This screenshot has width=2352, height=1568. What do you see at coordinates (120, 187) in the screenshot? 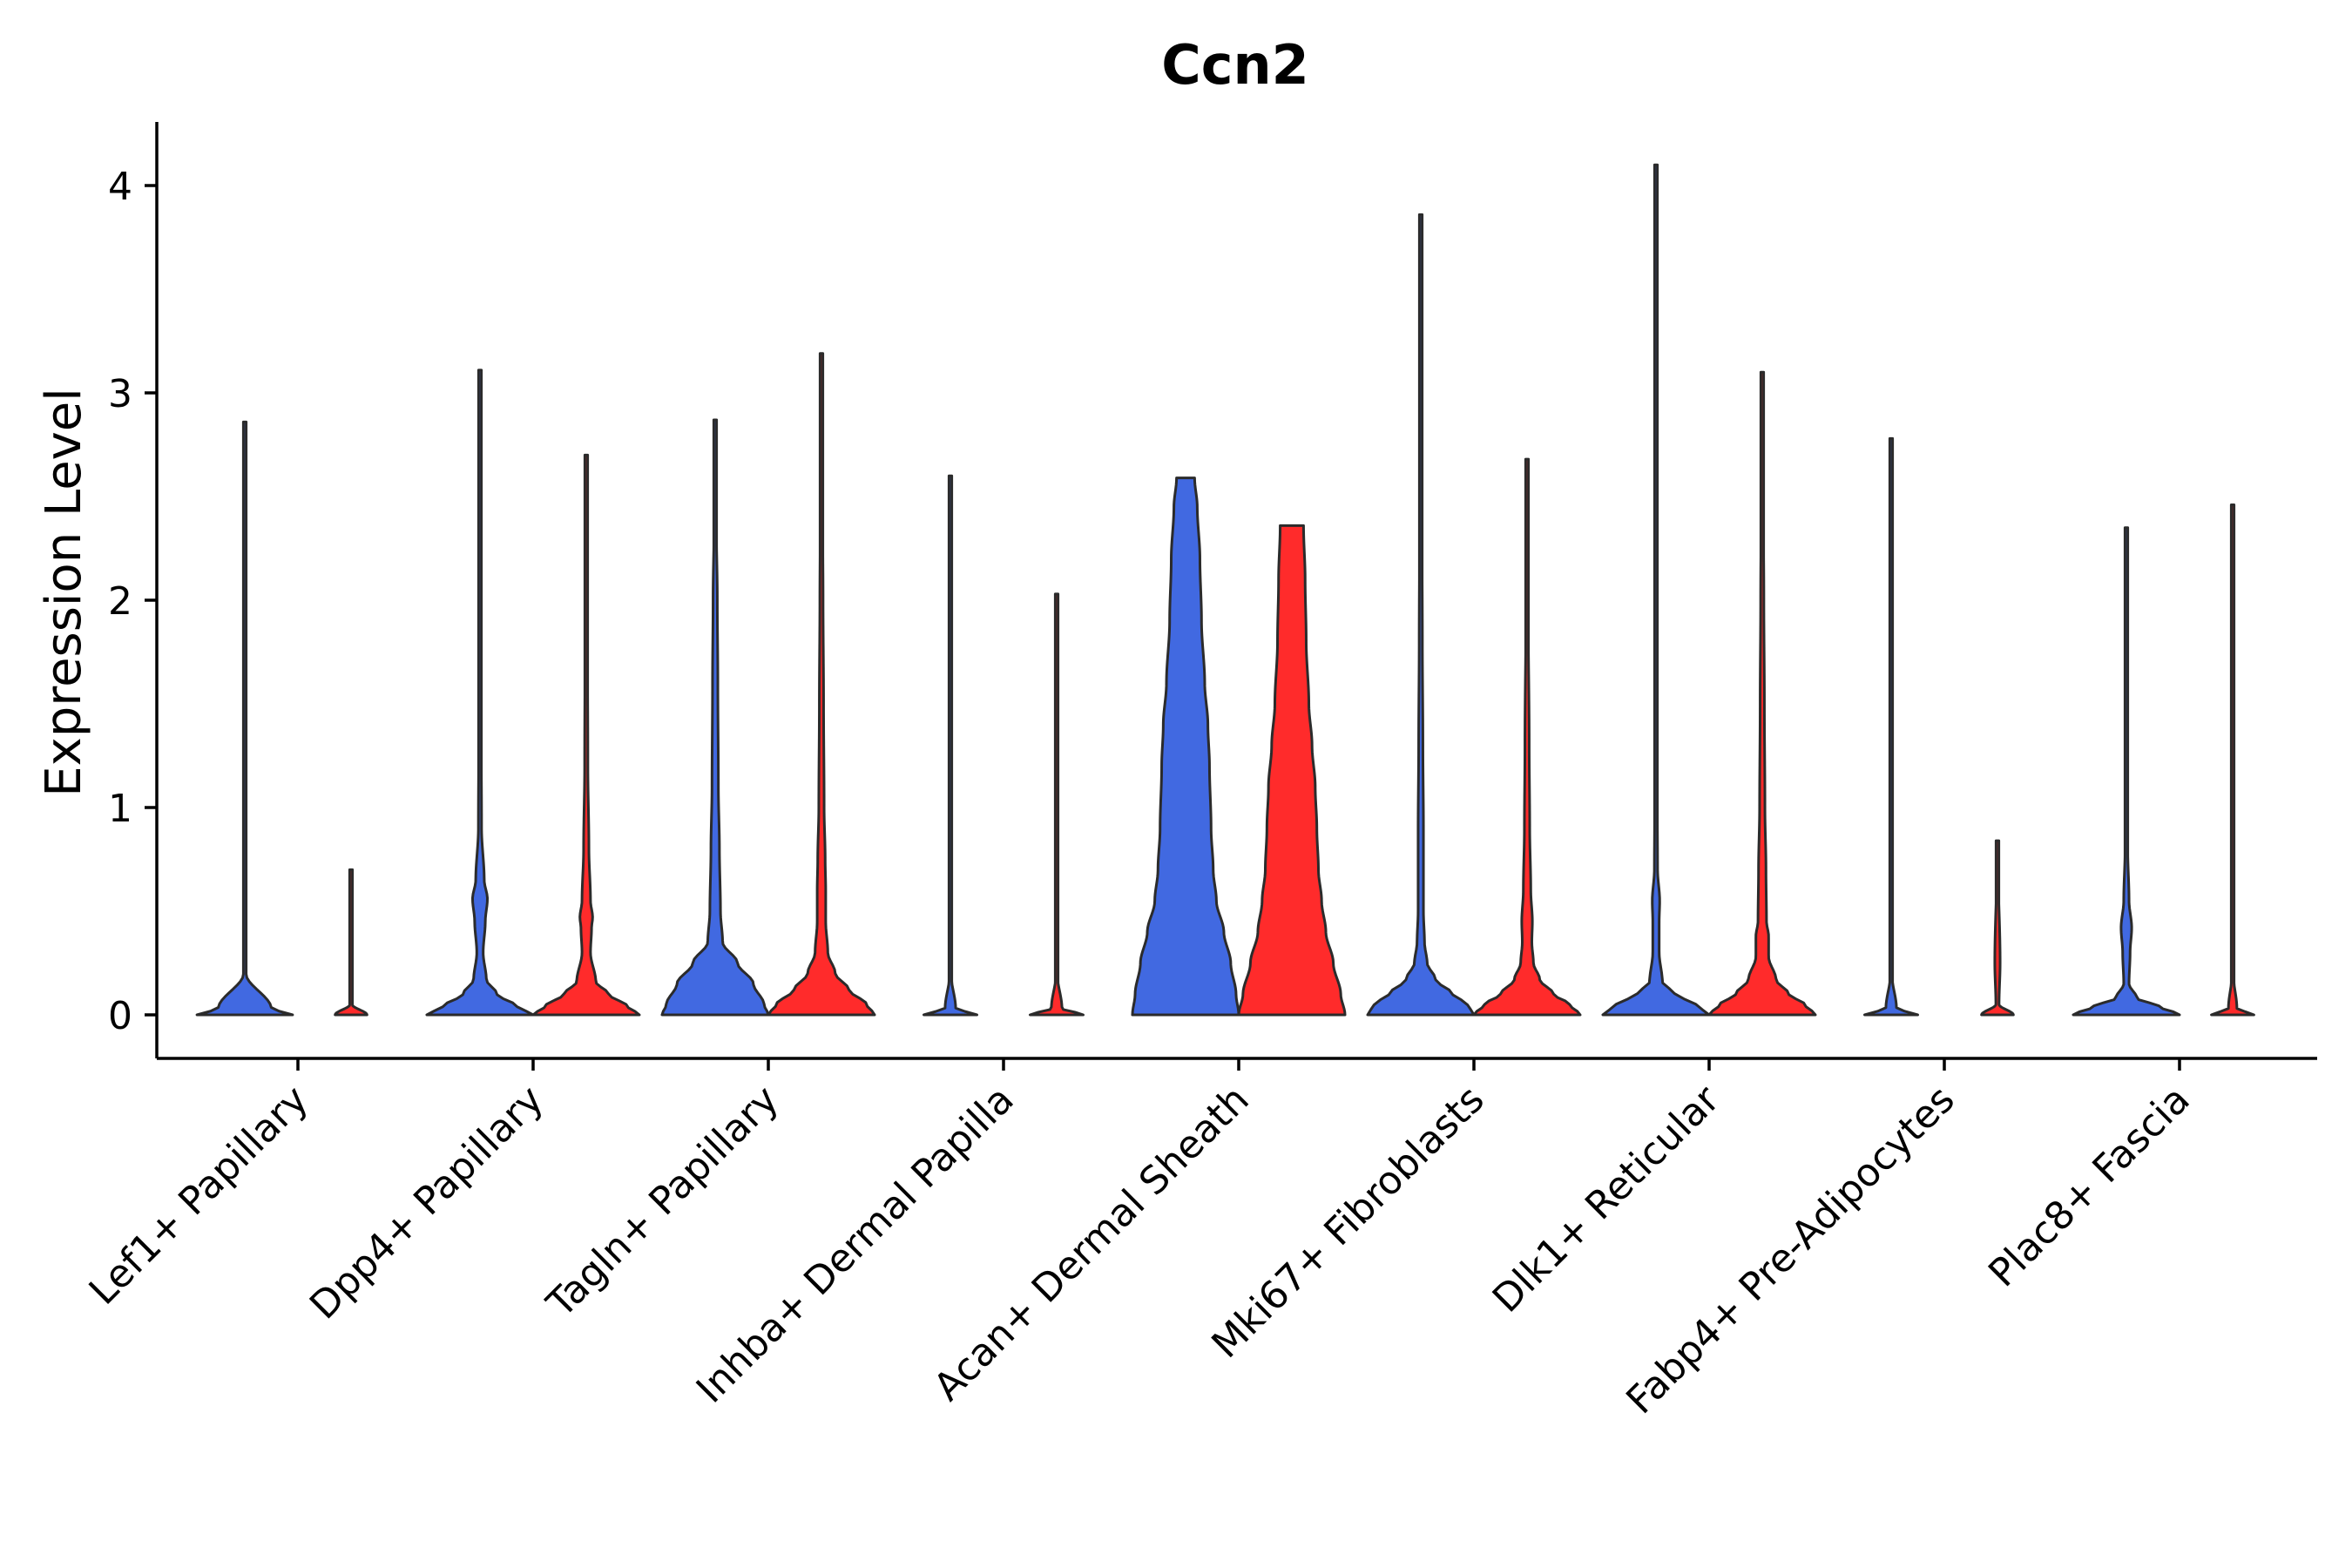
I see `y-tick-label: 4` at bounding box center [120, 187].